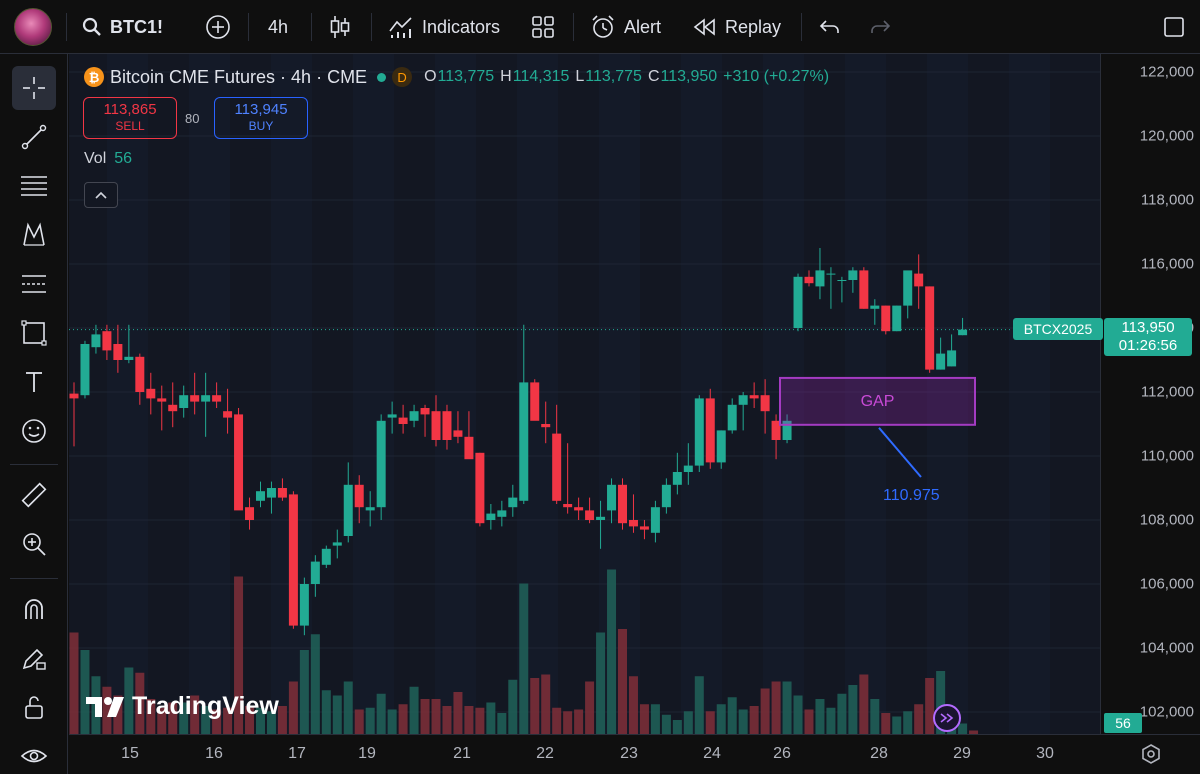 The image size is (1200, 774). Describe the element at coordinates (34, 658) in the screenshot. I see `lock-drawing-tool` at that location.